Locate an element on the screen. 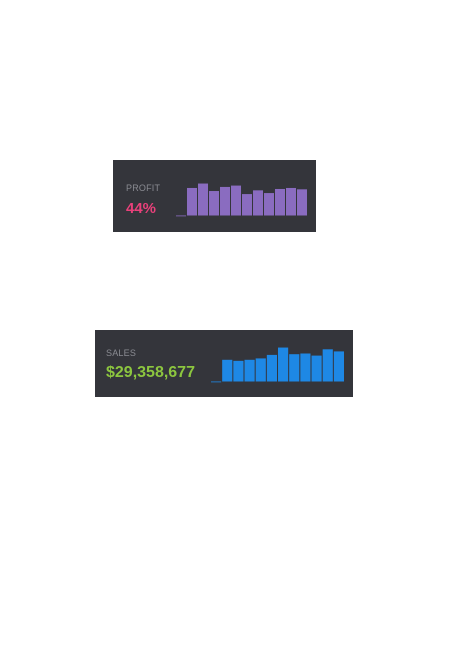 The height and width of the screenshot is (660, 450). profit-label: PROFIT is located at coordinates (143, 188).